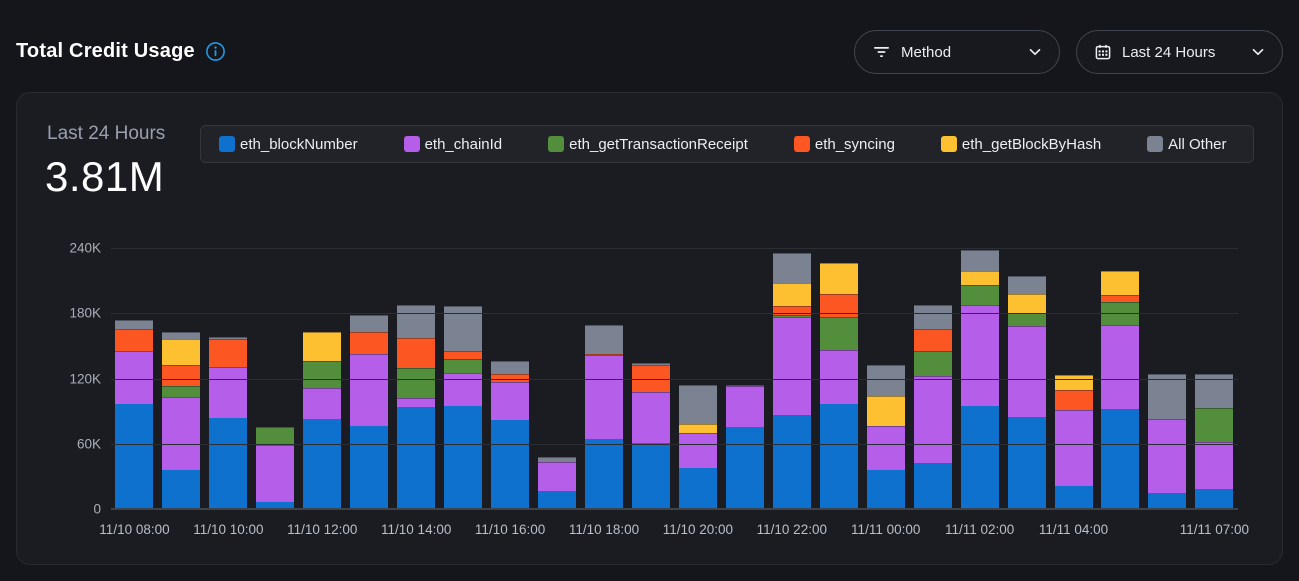  I want to click on legend-item-eth_chainId: eth_chainId, so click(452, 144).